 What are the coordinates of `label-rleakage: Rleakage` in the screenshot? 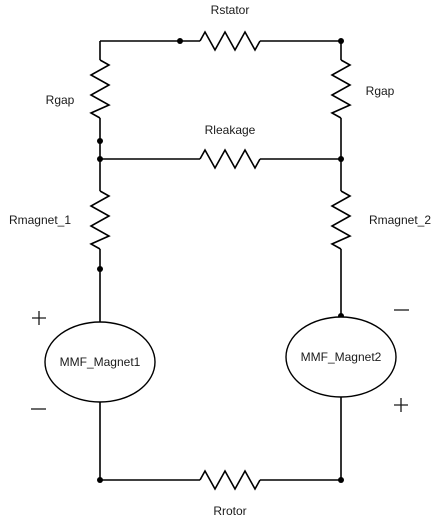 It's located at (230, 130).